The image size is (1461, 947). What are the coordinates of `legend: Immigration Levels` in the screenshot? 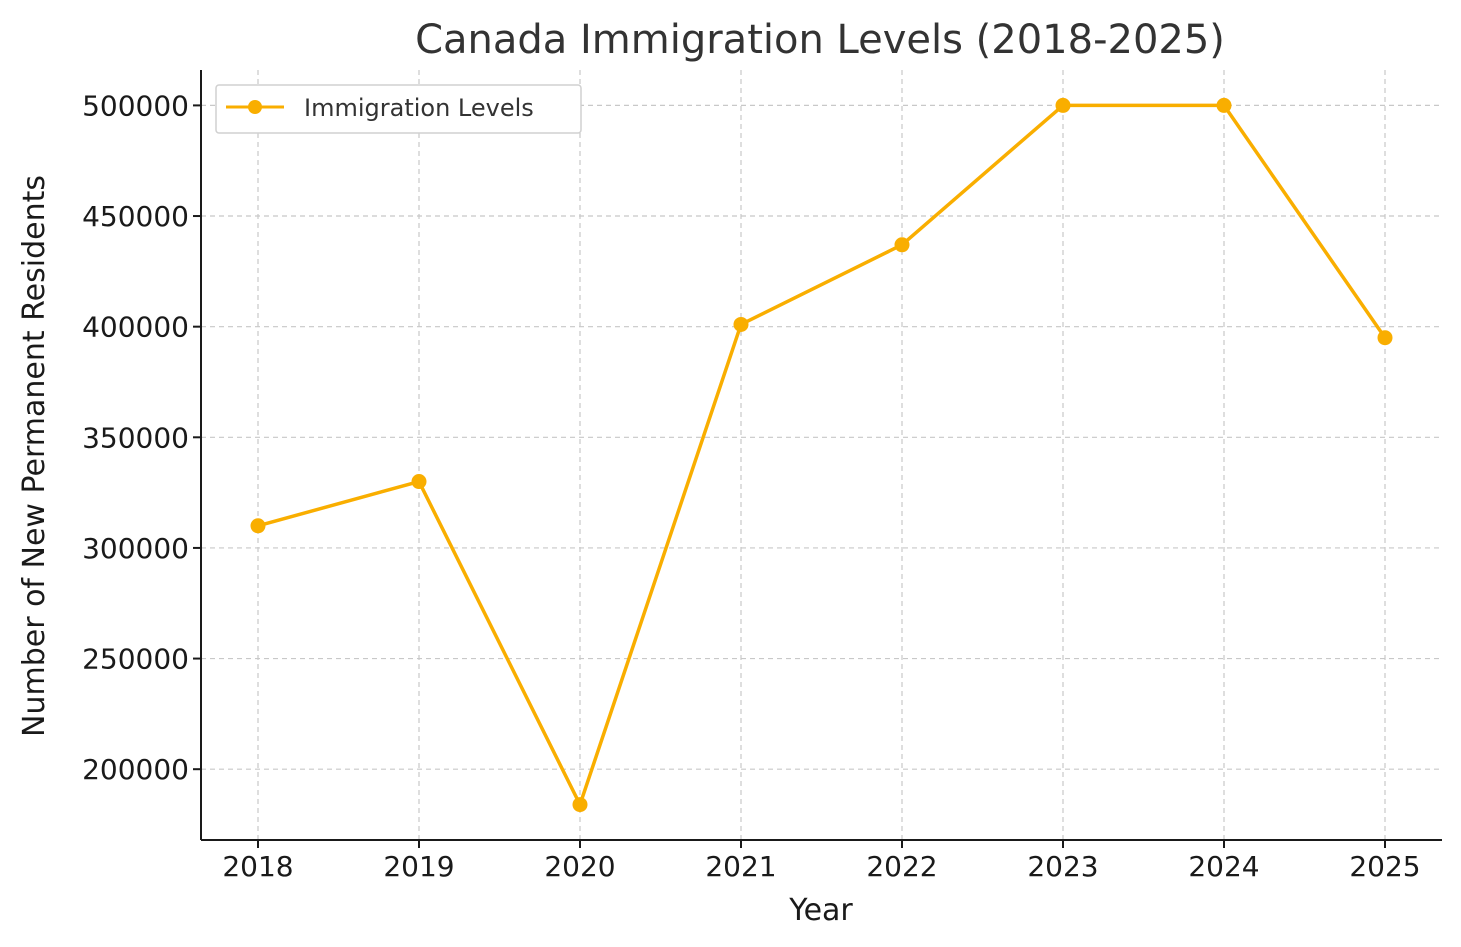 It's located at (398, 109).